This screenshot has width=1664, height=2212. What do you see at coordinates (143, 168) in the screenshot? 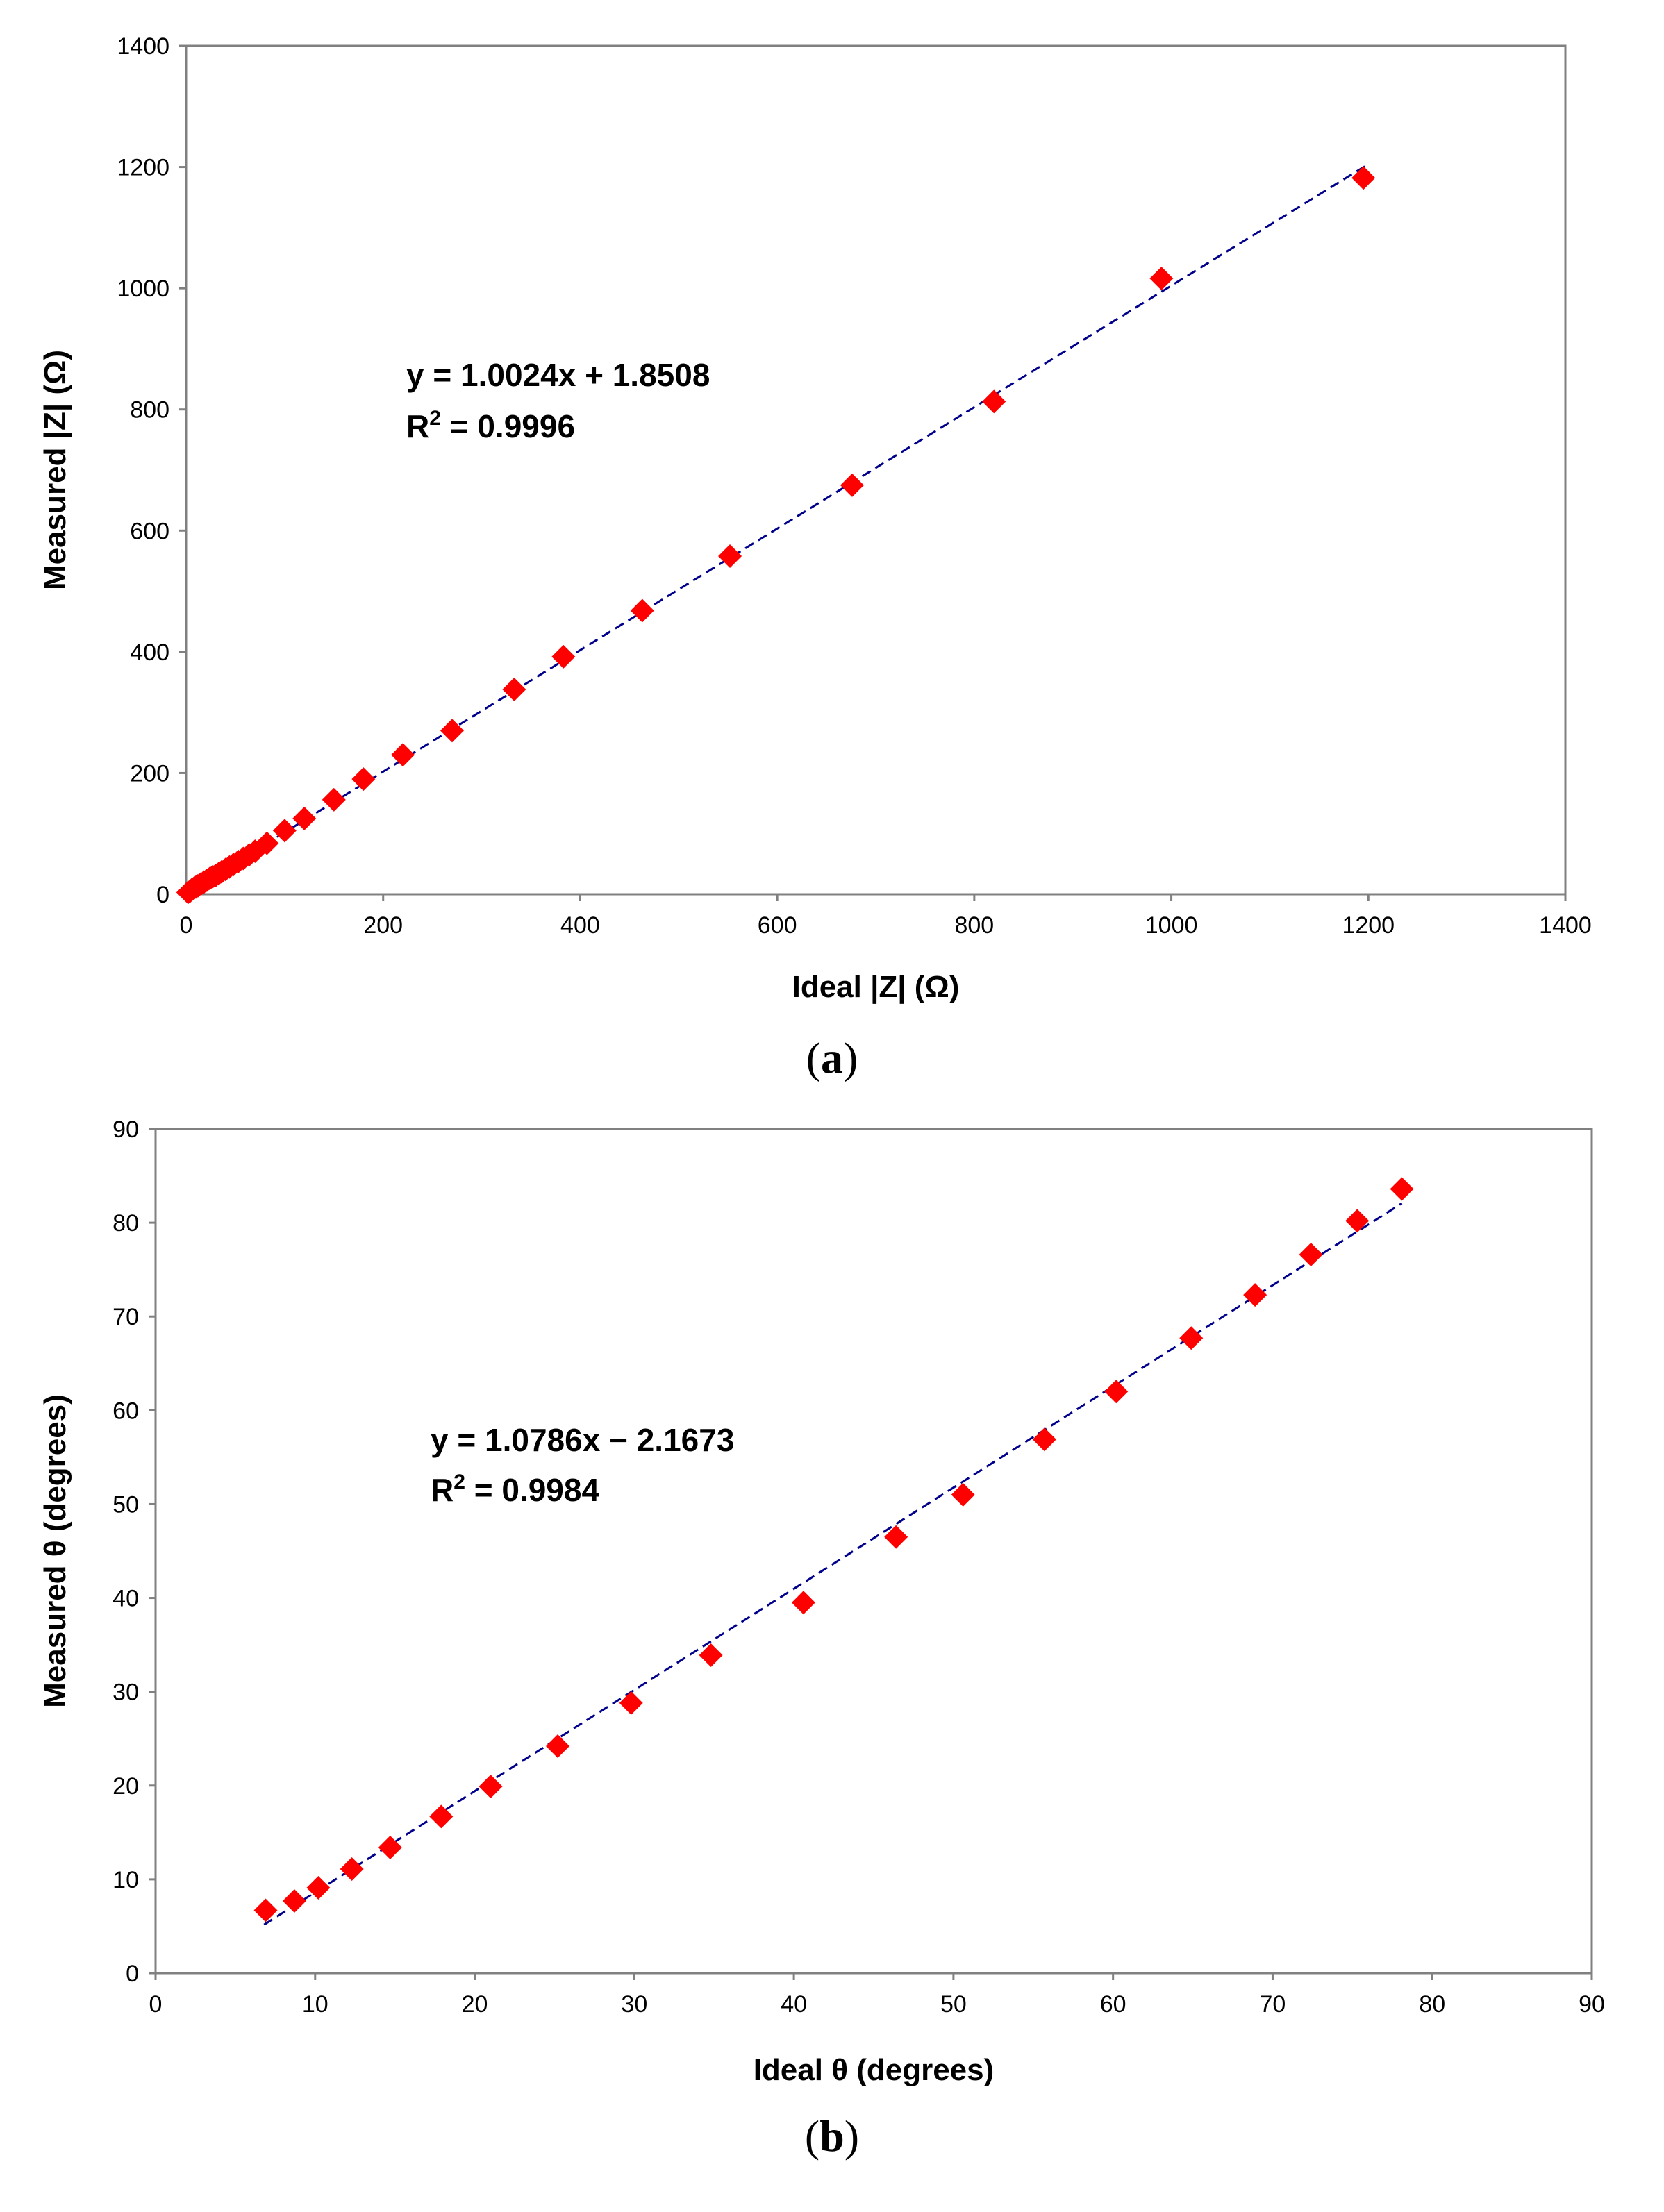
I see `y-tick-label: 1200` at bounding box center [143, 168].